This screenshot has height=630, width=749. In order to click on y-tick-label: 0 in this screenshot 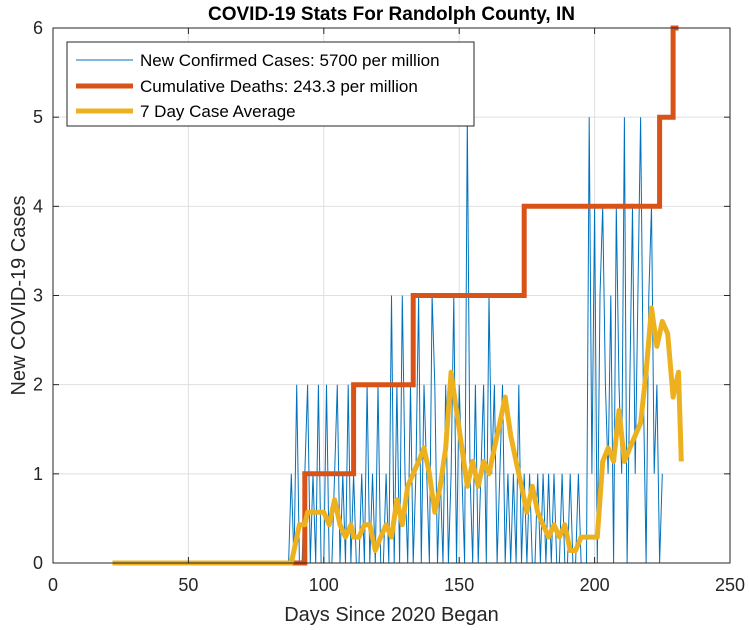, I will do `click(38, 563)`.